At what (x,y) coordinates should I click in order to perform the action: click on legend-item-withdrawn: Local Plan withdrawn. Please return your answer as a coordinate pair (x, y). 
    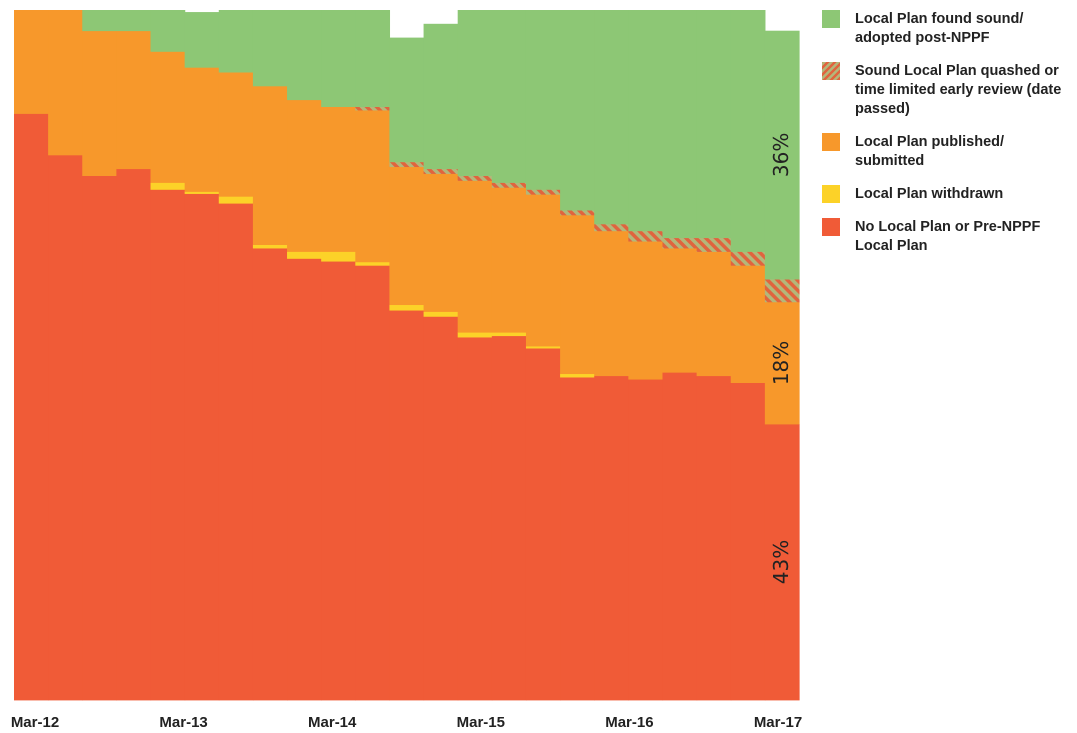
    Looking at the image, I should click on (947, 194).